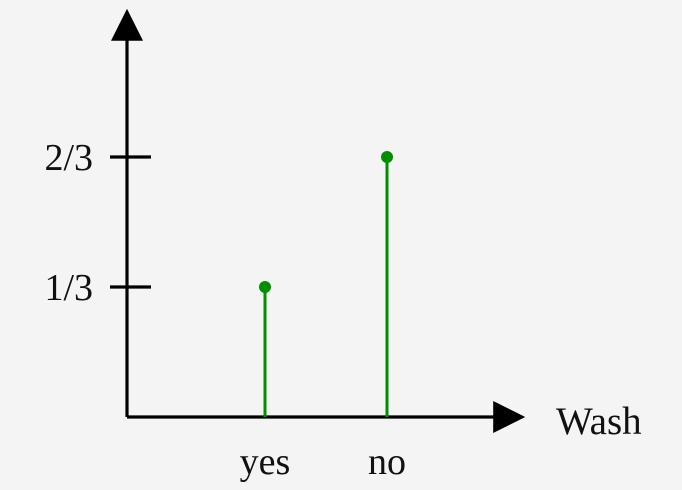 The height and width of the screenshot is (490, 682). What do you see at coordinates (97, 223) in the screenshot?
I see `y-ticks: 1/3 2/3` at bounding box center [97, 223].